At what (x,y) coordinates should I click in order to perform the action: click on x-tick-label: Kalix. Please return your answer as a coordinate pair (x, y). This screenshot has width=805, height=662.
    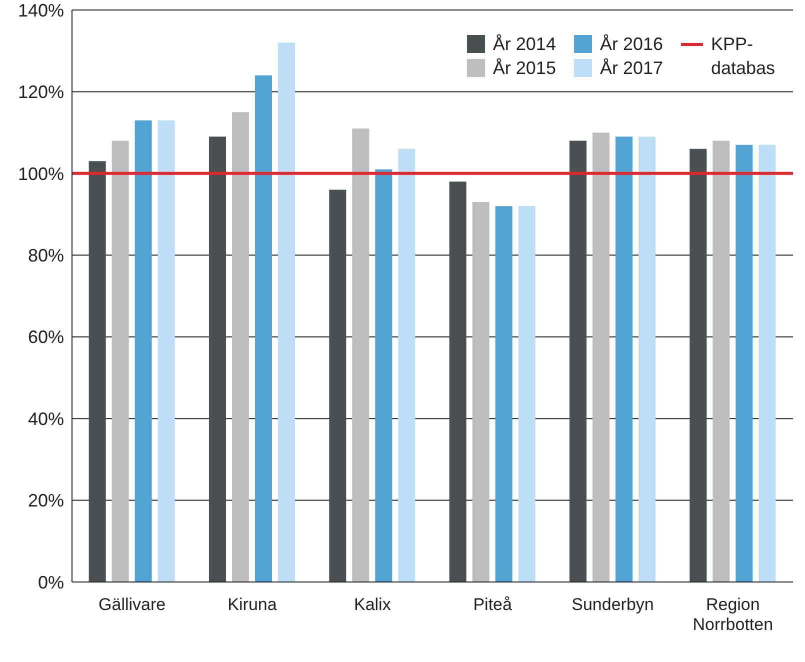
    Looking at the image, I should click on (373, 604).